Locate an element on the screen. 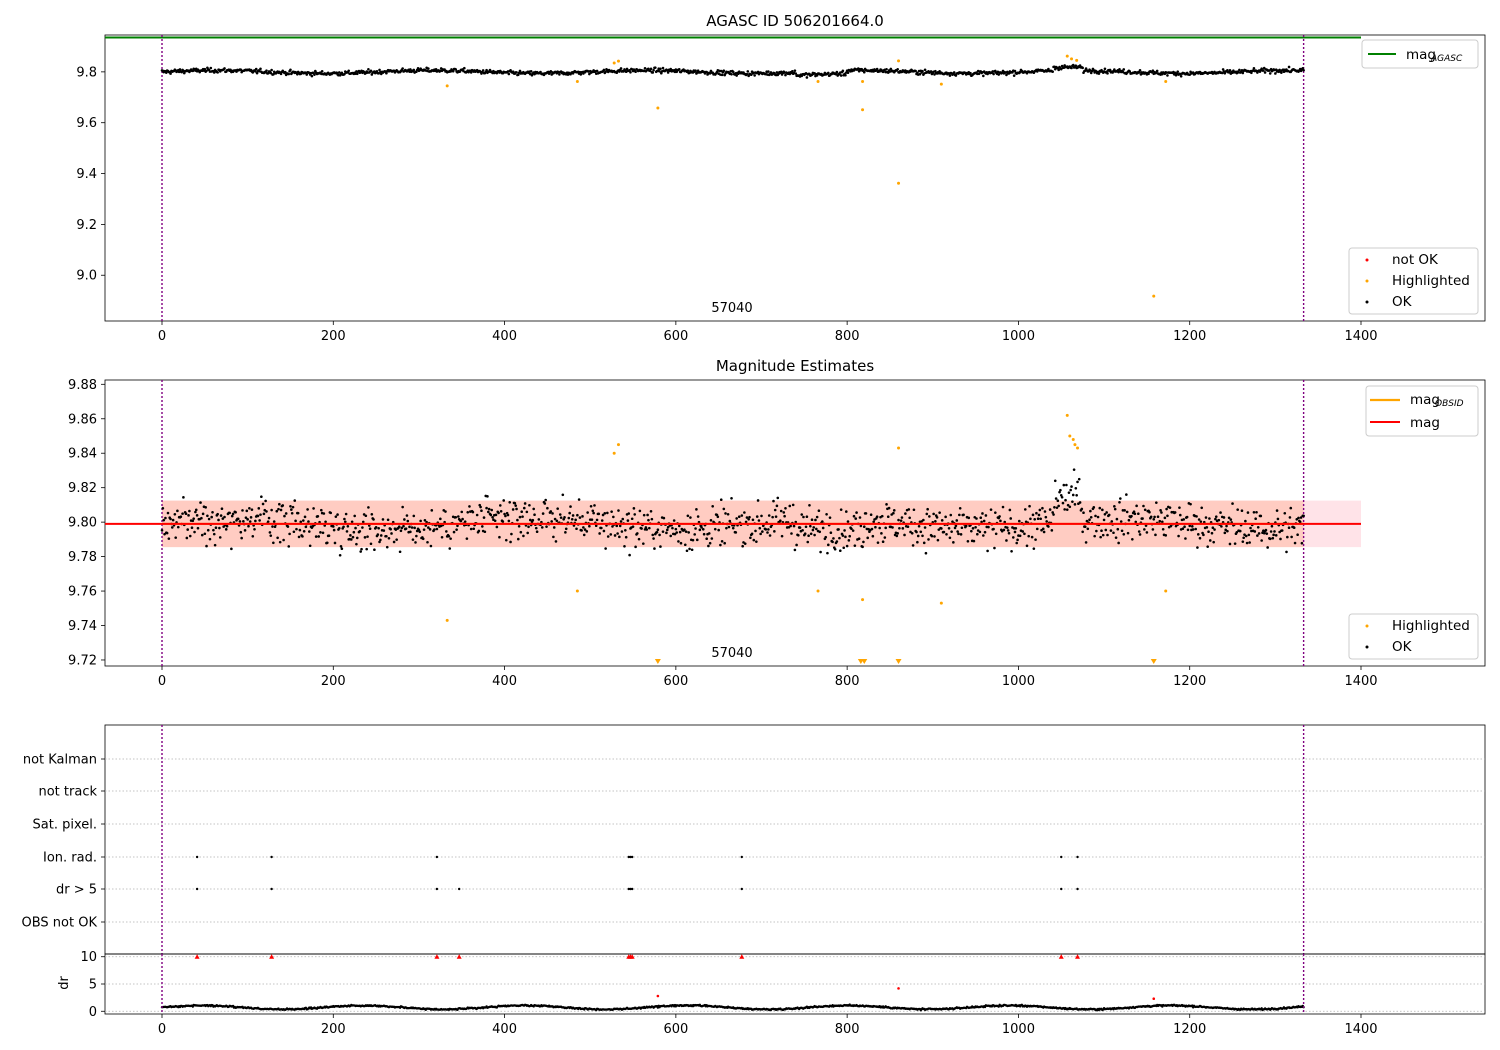 The image size is (1500, 1050). panel-2-obsid-label: 57040 is located at coordinates (731, 653).